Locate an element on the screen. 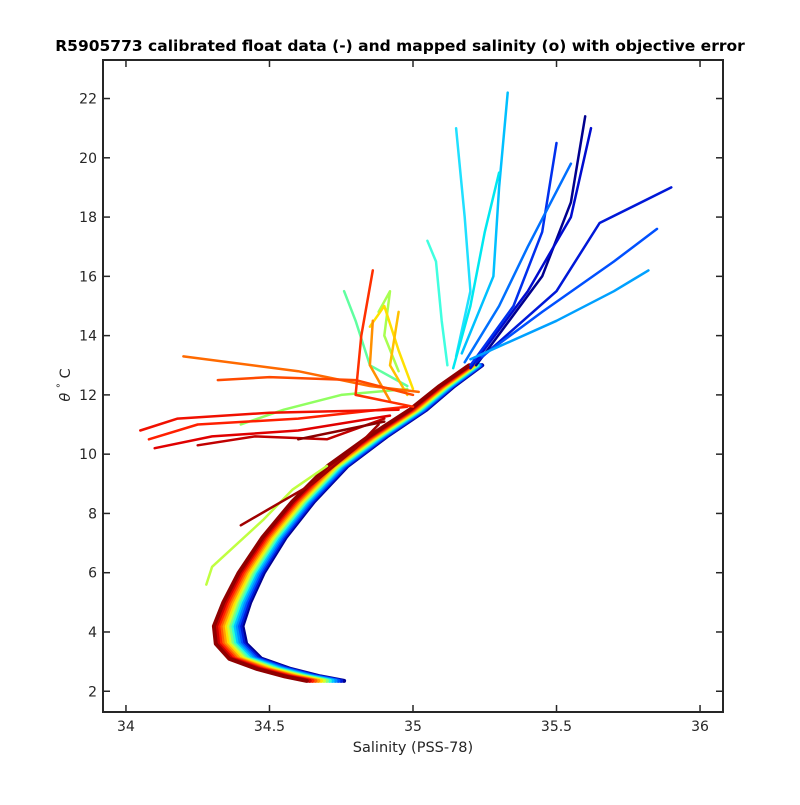 This screenshot has width=800, height=805. y-axis-unit: C is located at coordinates (66, 373).